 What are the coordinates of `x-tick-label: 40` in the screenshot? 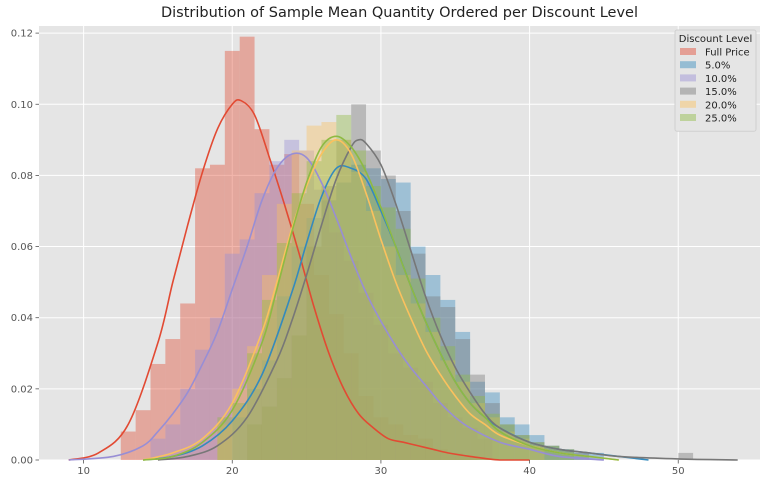 It's located at (529, 471).